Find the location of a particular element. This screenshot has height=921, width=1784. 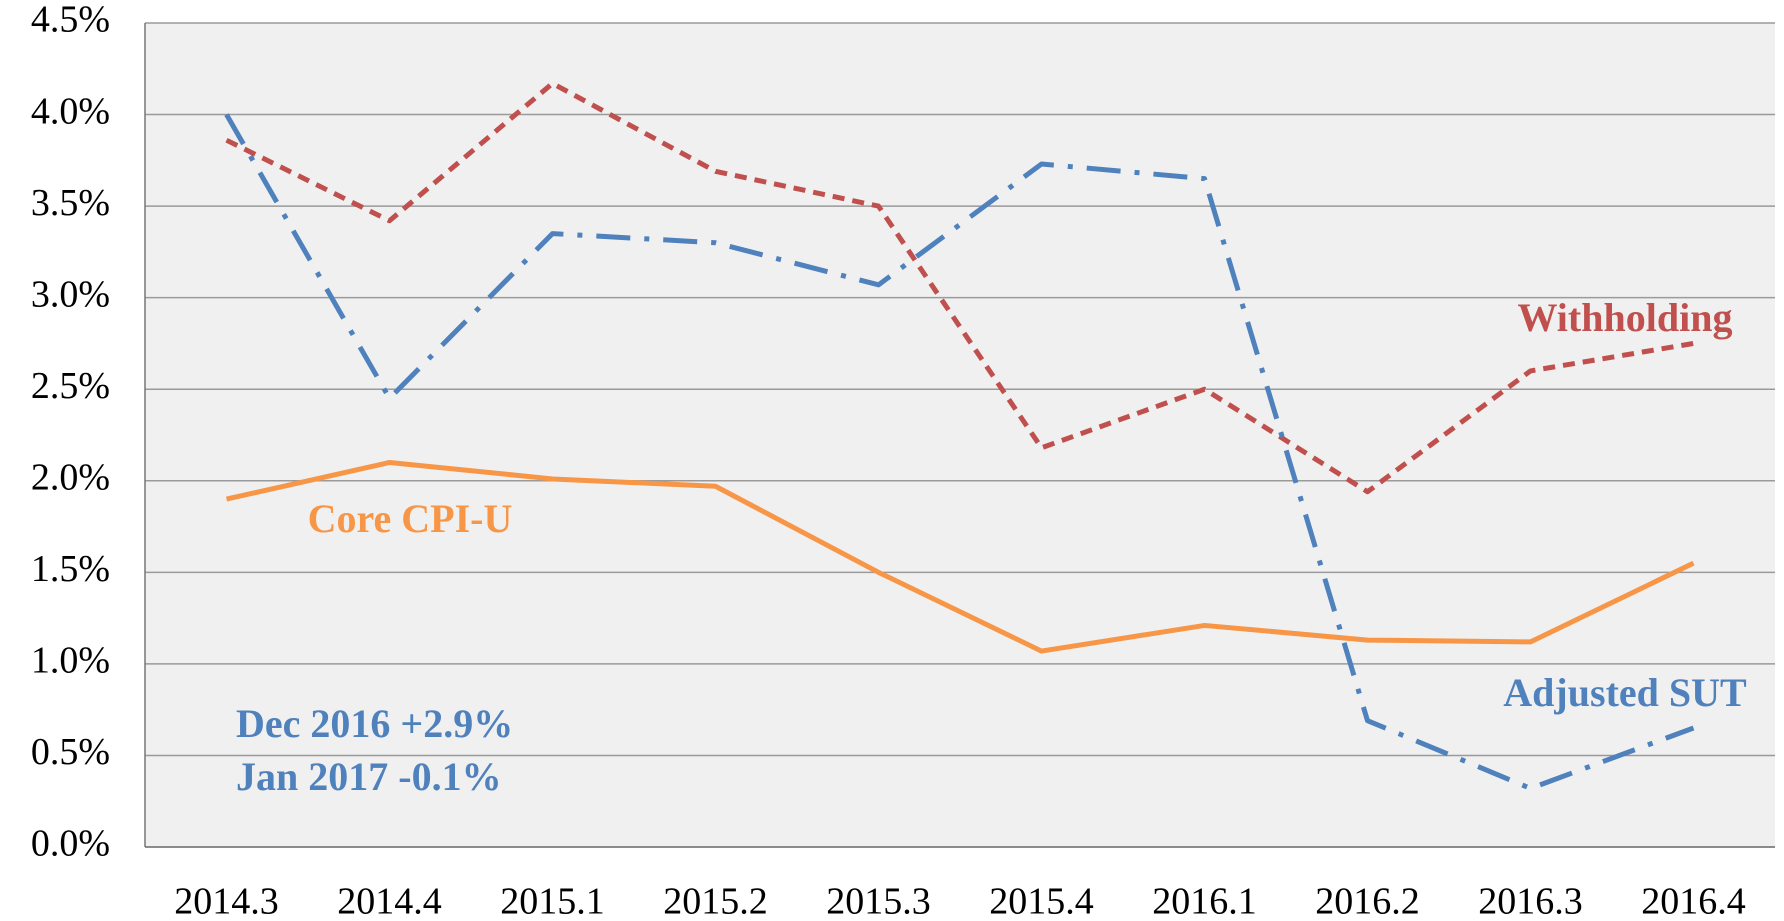

x-tick-label: 2015.4 is located at coordinates (1041, 901).